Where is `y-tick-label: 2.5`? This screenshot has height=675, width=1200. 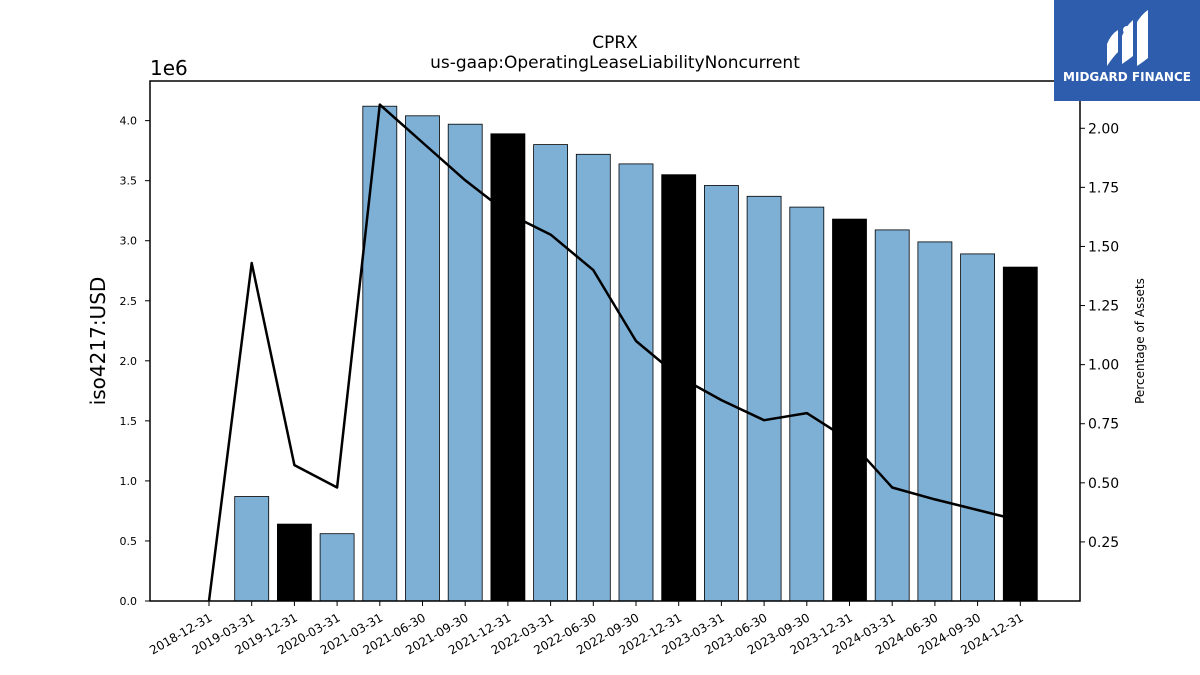
y-tick-label: 2.5 is located at coordinates (129, 301).